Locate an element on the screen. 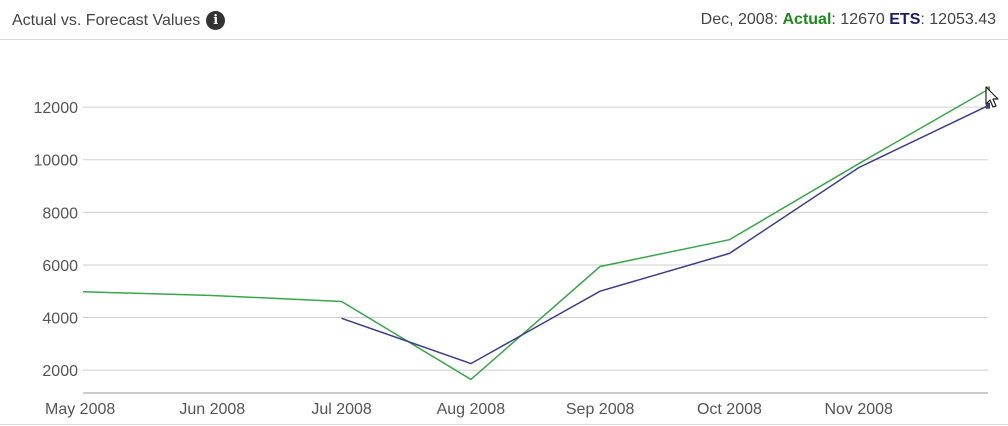 The image size is (1008, 426). x-tick-label: Oct 2008 is located at coordinates (729, 409).